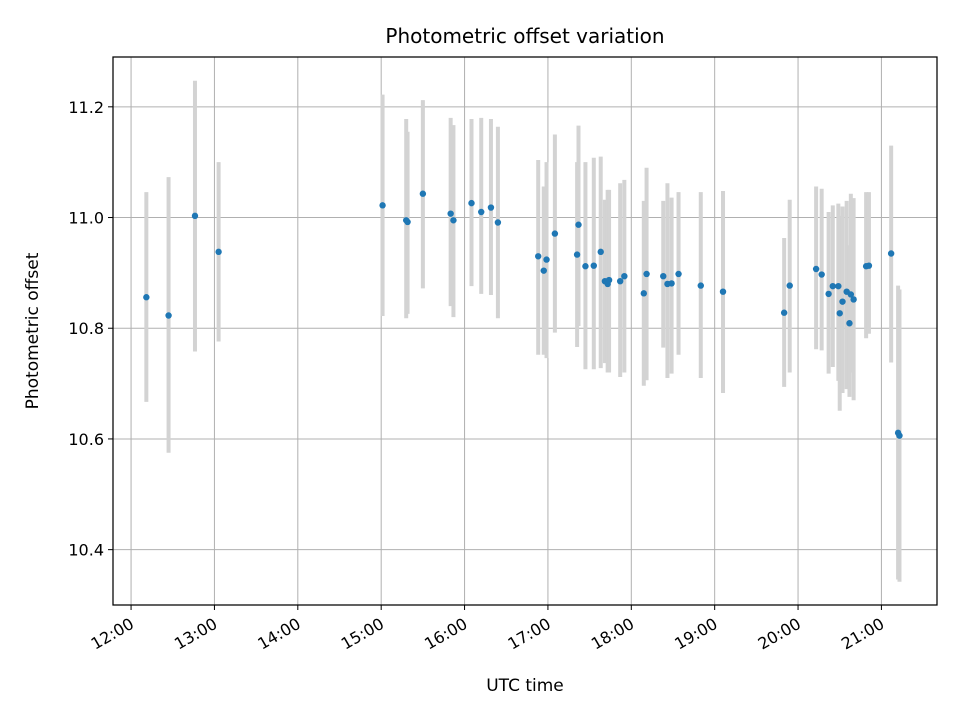  What do you see at coordinates (86, 550) in the screenshot?
I see `y-tick-label-0: 10.4` at bounding box center [86, 550].